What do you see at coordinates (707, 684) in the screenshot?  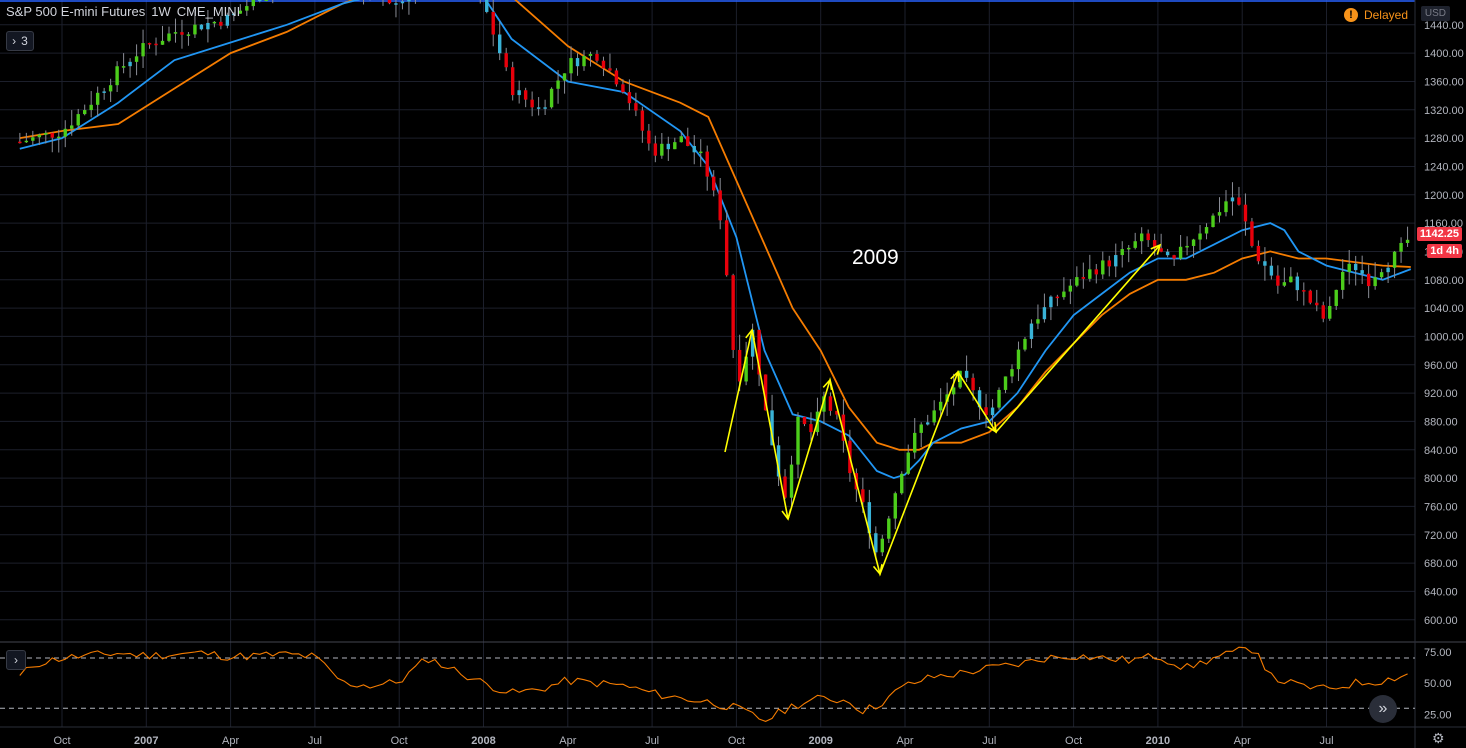 I see `rsi-pane` at bounding box center [707, 684].